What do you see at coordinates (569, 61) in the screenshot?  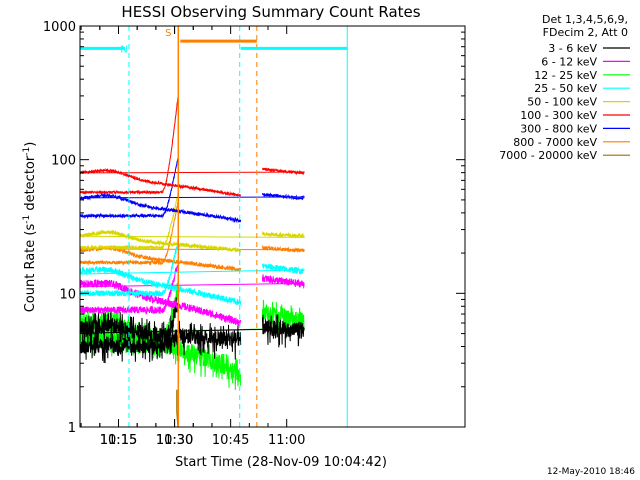 I see `legend-entry-1: 6 - 12 keV` at bounding box center [569, 61].